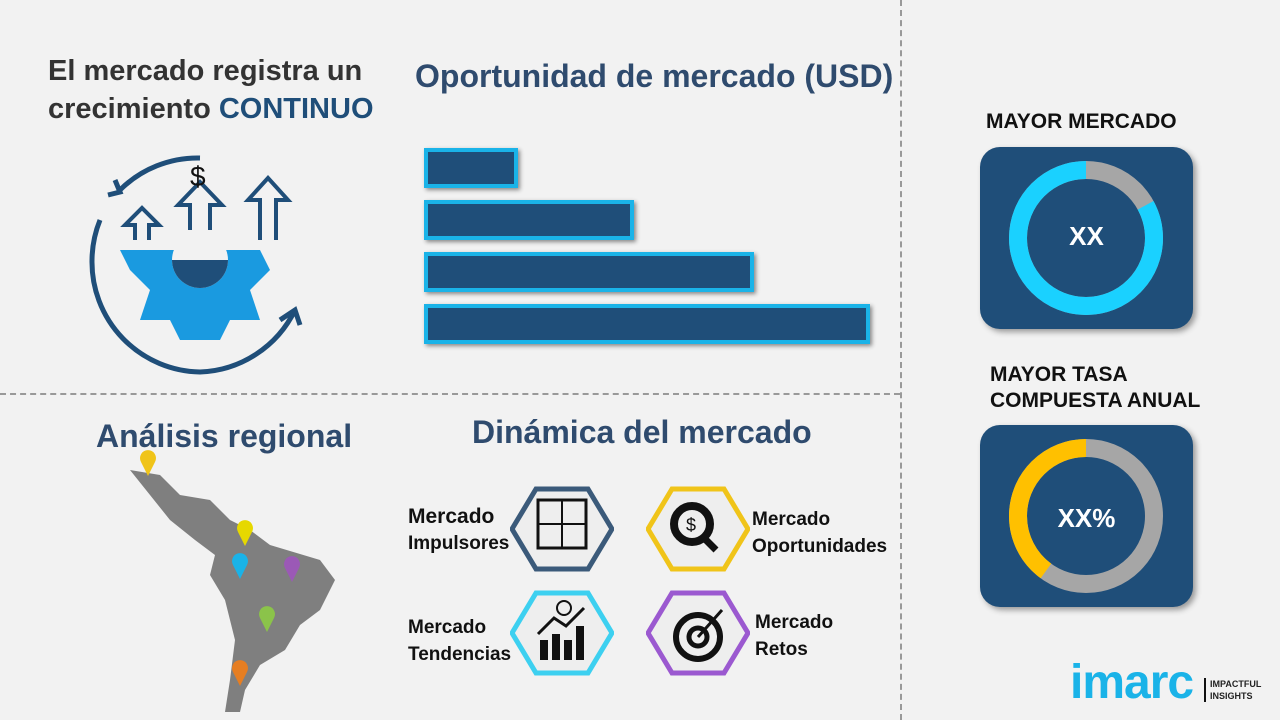 The image size is (1280, 720). Describe the element at coordinates (1236, 684) in the screenshot. I see `tagline-line1: IMPACTFUL` at that location.